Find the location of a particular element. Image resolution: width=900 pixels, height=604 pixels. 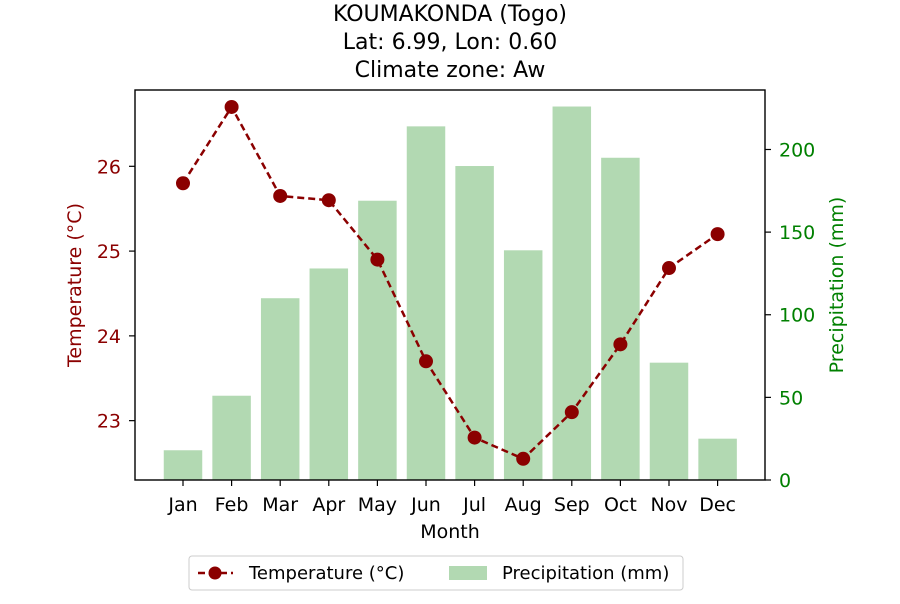

x-tick-label-may: May is located at coordinates (377, 505).